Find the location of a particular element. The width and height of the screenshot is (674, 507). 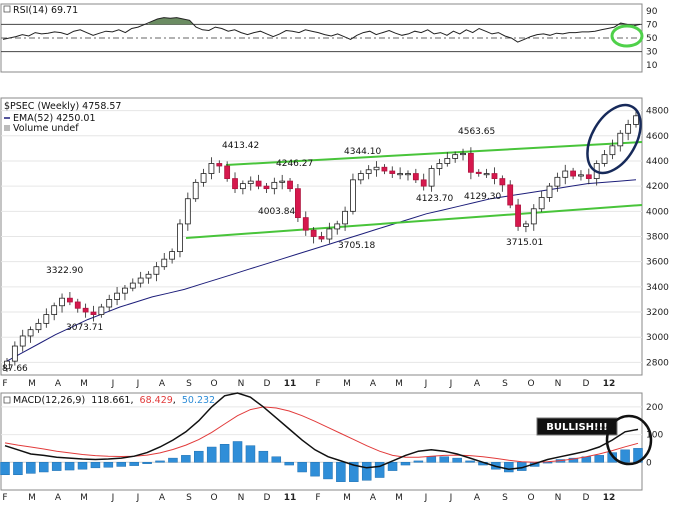

price-label: 4129.30 is located at coordinates (482, 197).